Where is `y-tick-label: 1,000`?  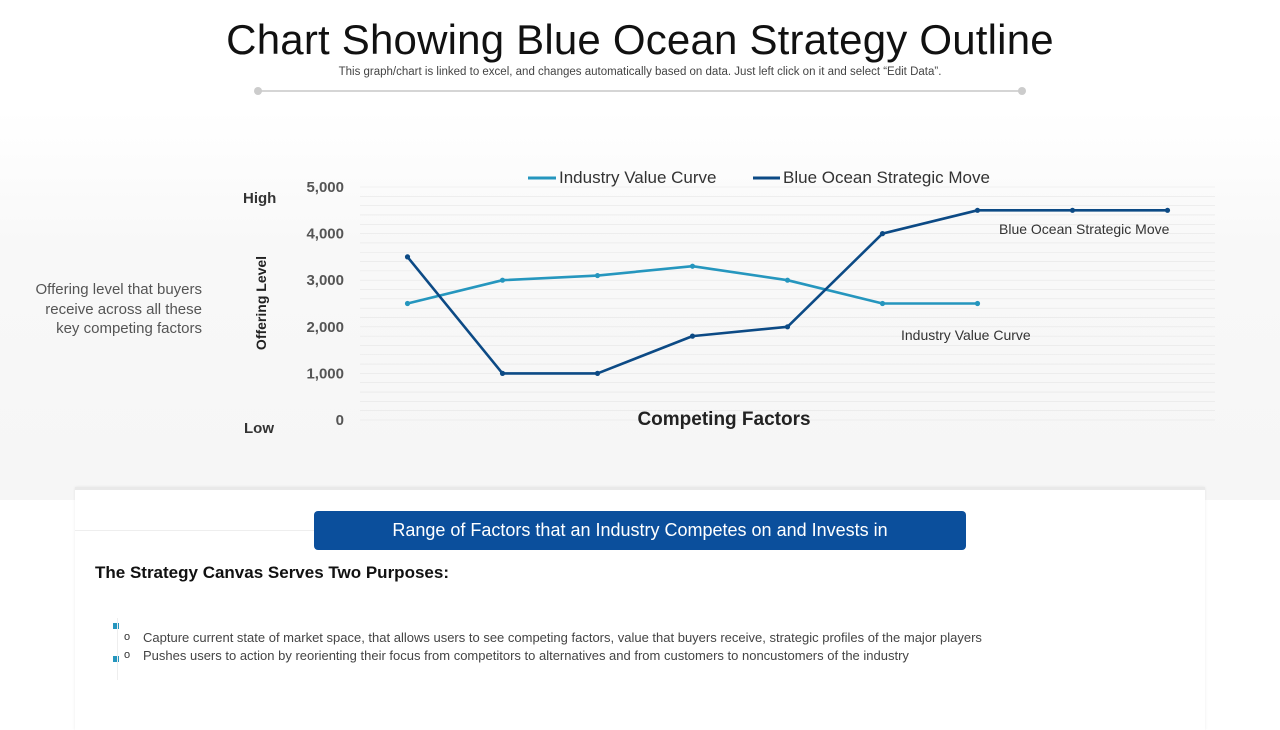
y-tick-label: 1,000 is located at coordinates (325, 373).